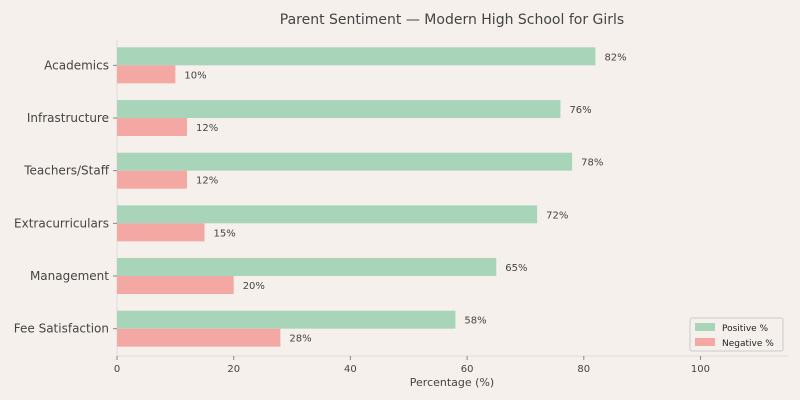 The image size is (800, 400). I want to click on data-label: 20%, so click(254, 286).